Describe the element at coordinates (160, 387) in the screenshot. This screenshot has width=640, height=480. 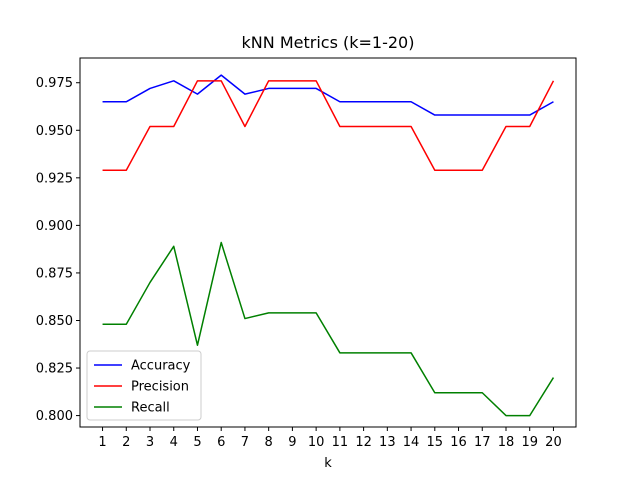
I see `legend-label: Precision` at that location.